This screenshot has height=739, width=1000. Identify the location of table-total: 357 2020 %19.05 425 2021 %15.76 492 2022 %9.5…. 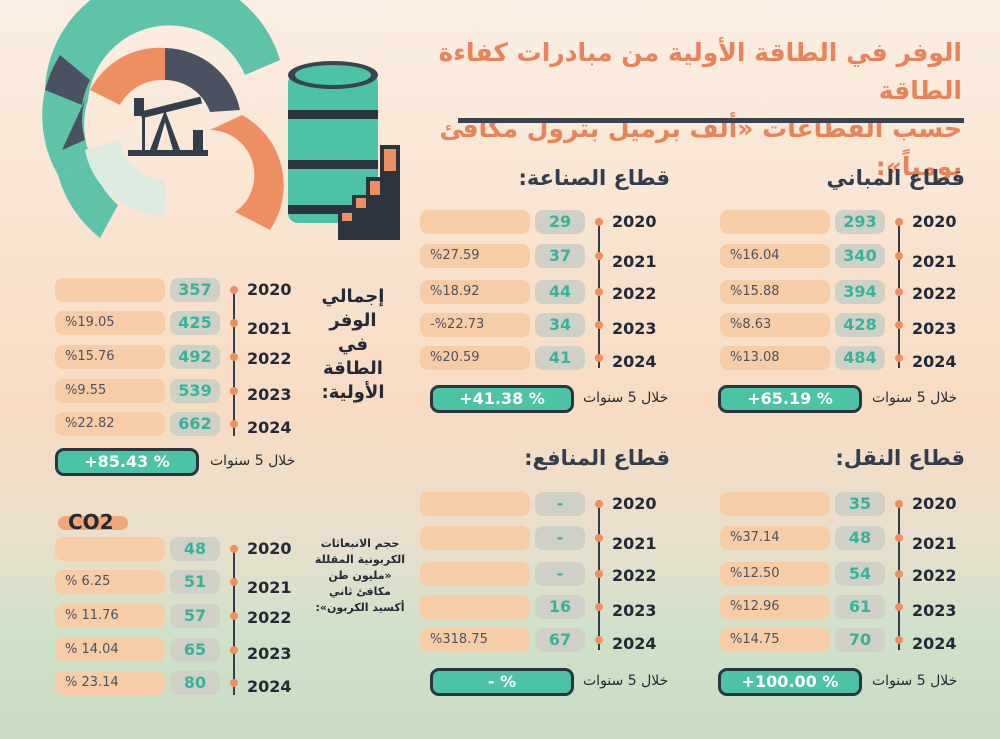
(180, 378).